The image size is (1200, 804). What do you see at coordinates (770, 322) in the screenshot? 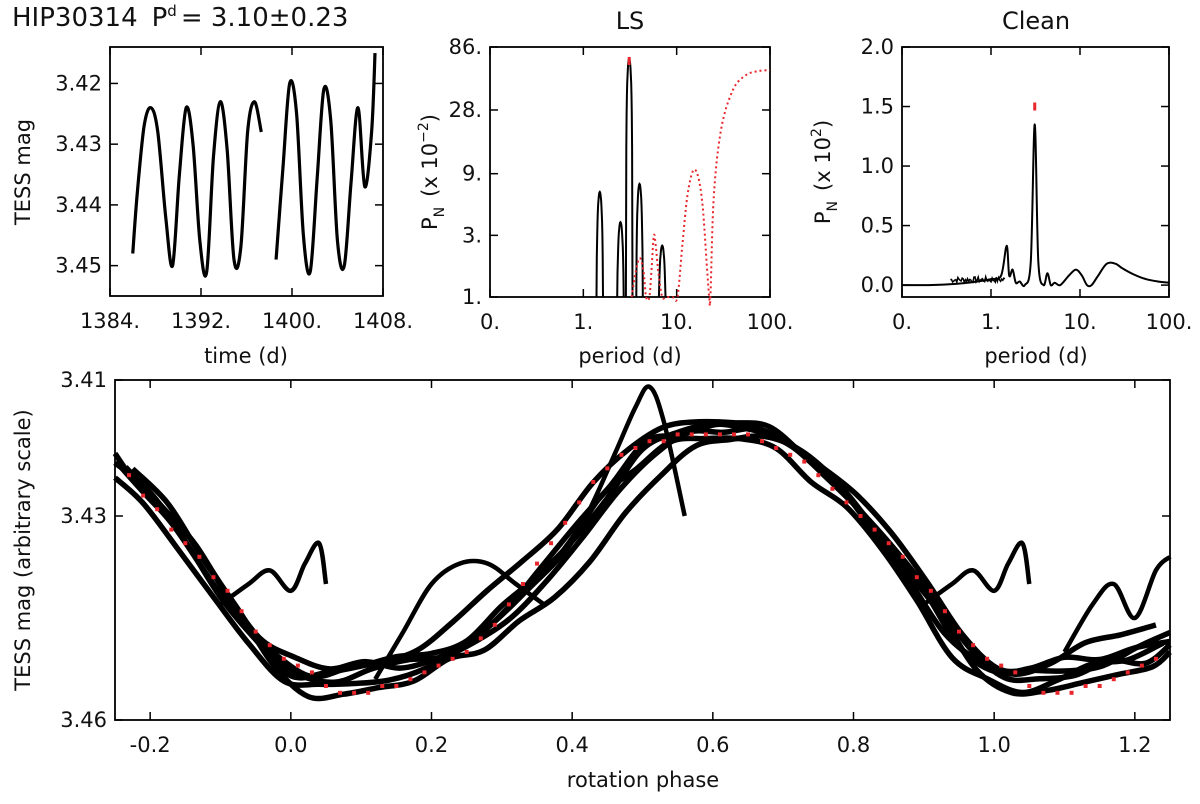
I see `ls-xtick-label: 100.` at bounding box center [770, 322].